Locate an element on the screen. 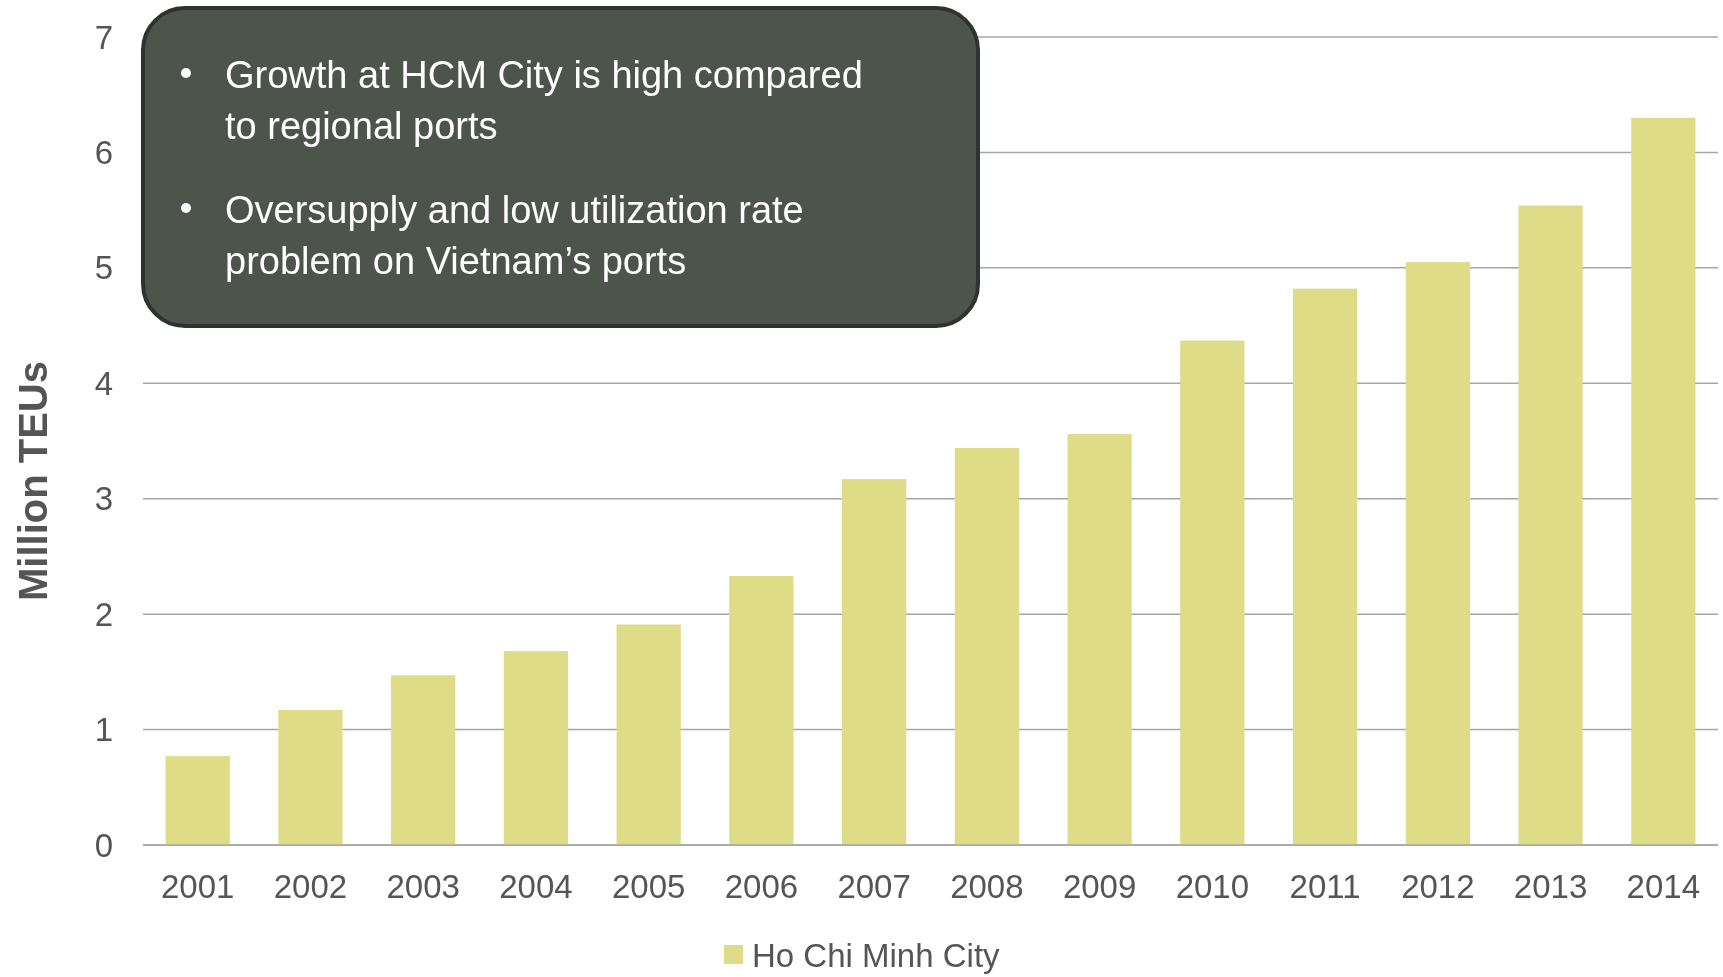  x-tick-label: 2010 is located at coordinates (1212, 886).